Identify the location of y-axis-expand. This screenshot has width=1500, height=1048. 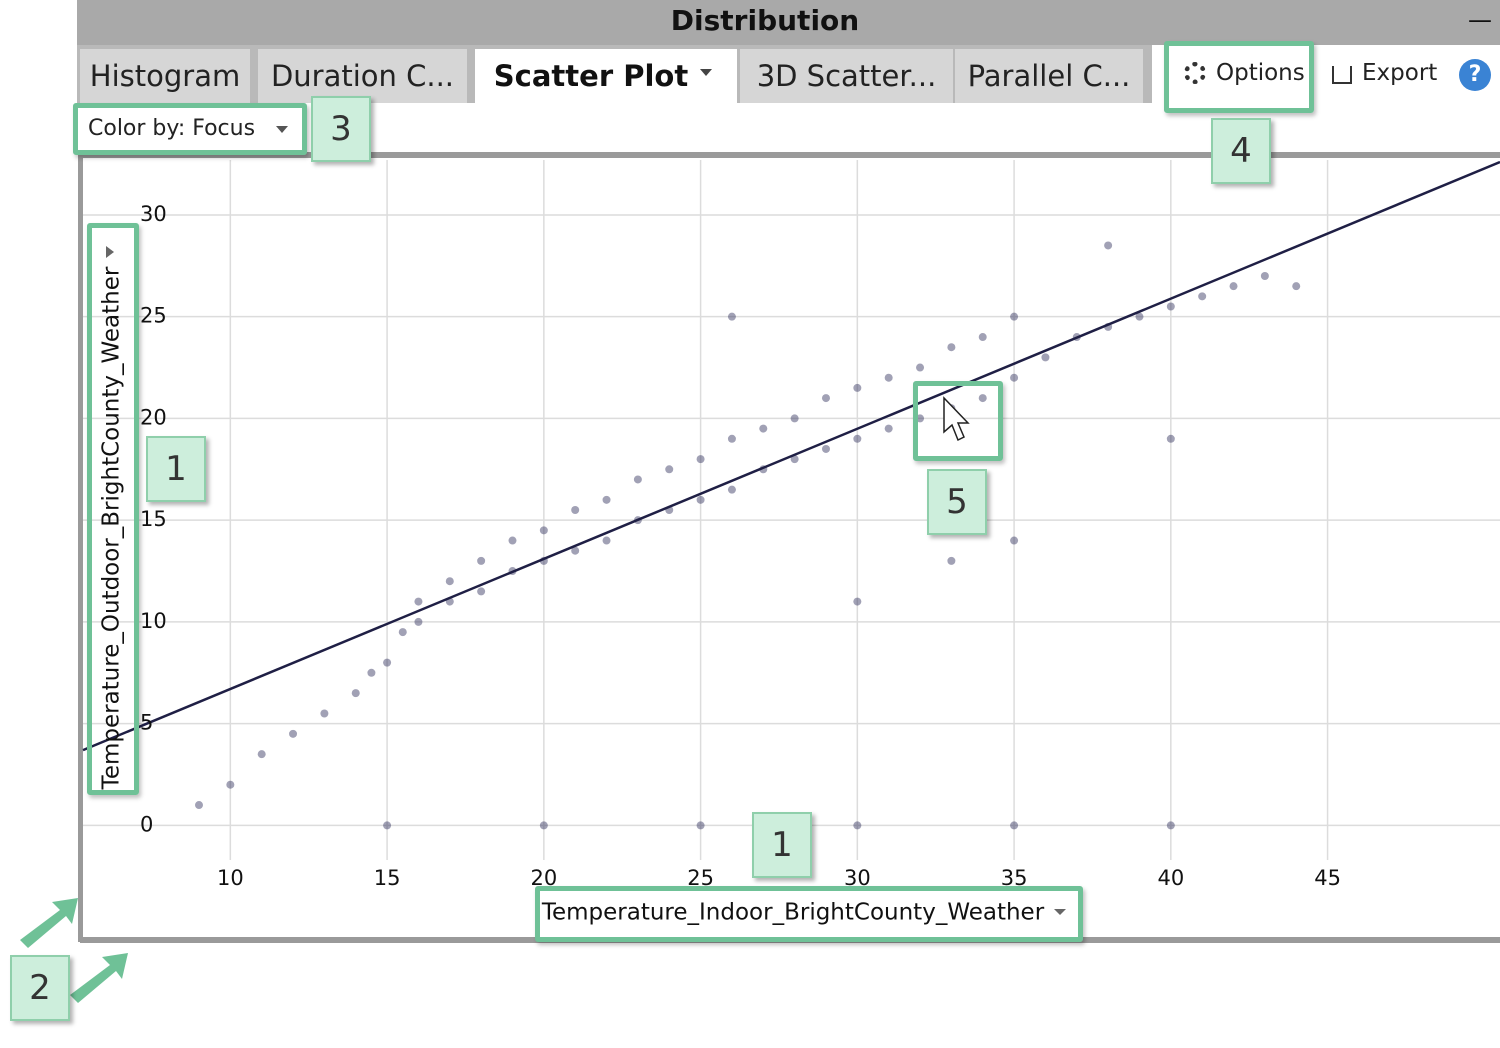
(110, 252).